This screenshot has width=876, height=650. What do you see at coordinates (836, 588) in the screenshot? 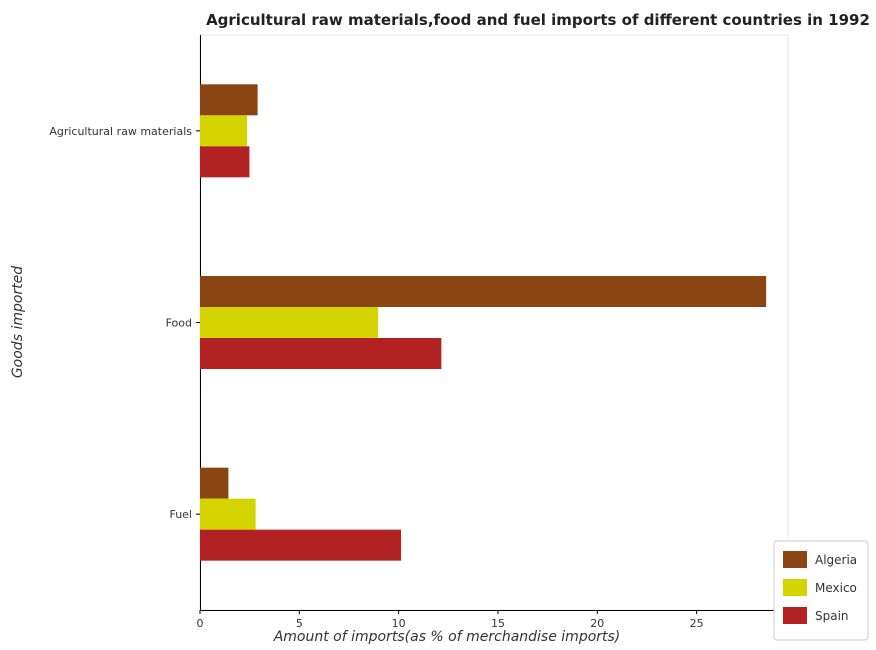
I see `legend-label-mexico: Mexico` at bounding box center [836, 588].